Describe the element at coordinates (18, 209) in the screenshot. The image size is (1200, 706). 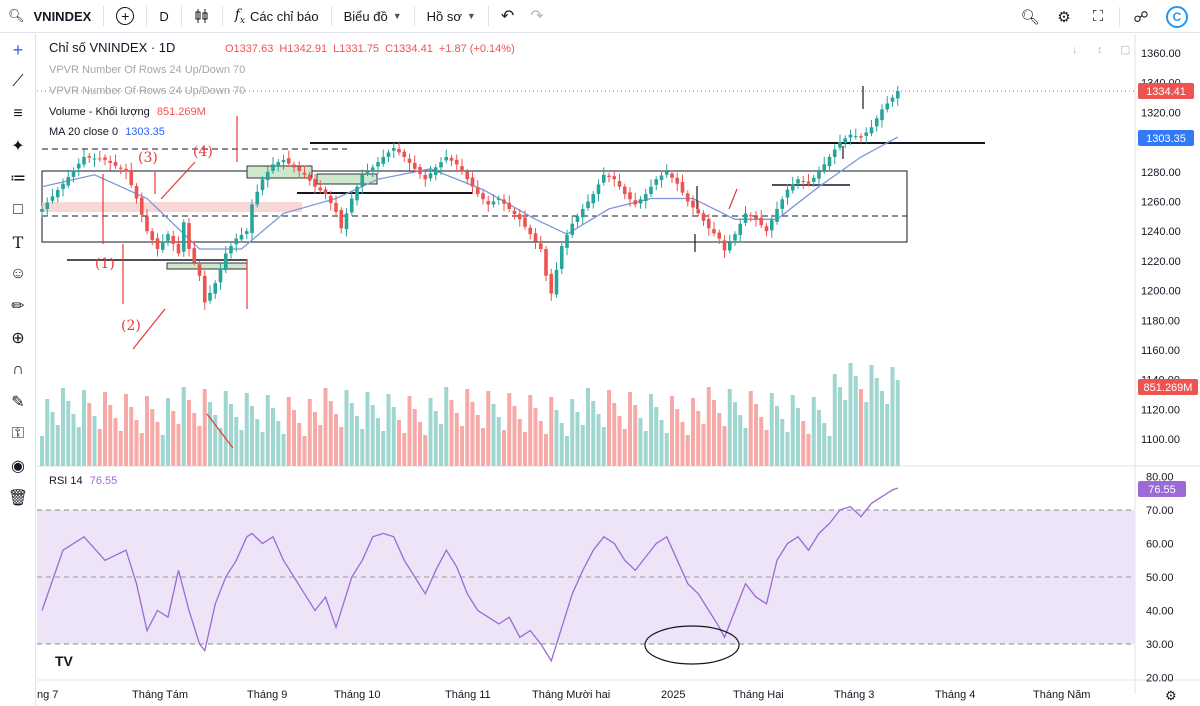
I see `rectangle-icon: □` at that location.